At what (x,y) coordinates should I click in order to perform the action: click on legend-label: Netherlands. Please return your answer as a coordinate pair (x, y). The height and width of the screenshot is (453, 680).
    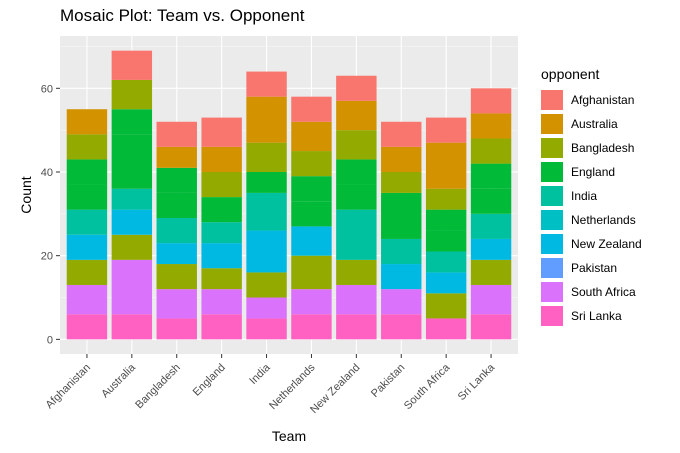
    Looking at the image, I should click on (603, 220).